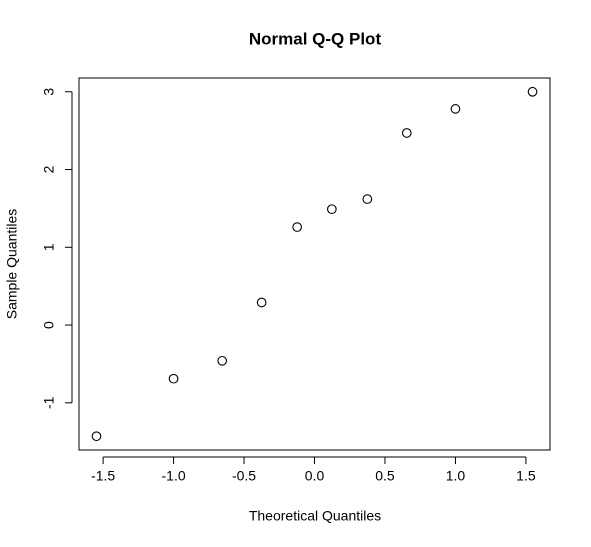 The image size is (591, 547). Describe the element at coordinates (49, 247) in the screenshot. I see `y-tick-label: 1` at that location.